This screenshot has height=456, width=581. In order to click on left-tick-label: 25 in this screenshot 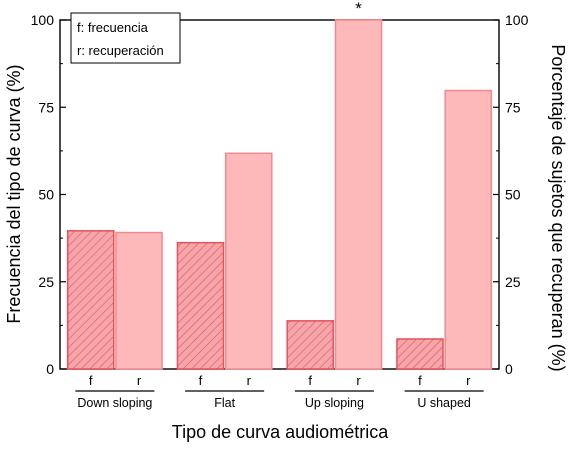, I will do `click(46, 282)`.